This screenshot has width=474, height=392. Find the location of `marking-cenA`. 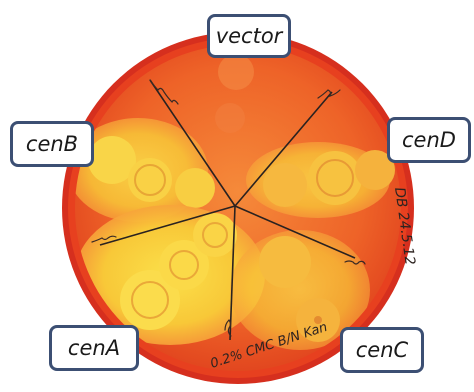

marking-cenA is located at coordinates (228, 328).